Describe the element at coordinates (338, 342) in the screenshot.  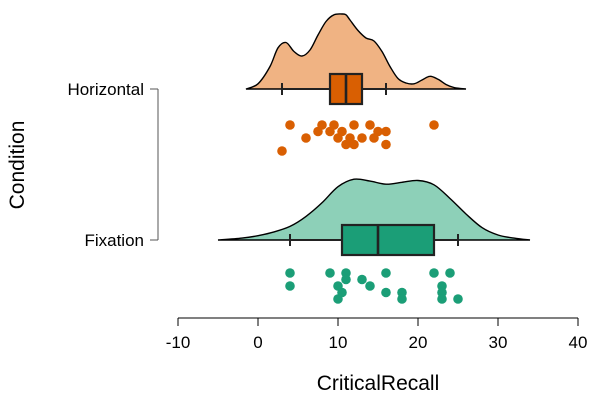
I see `x-tick-label: 10` at that location.